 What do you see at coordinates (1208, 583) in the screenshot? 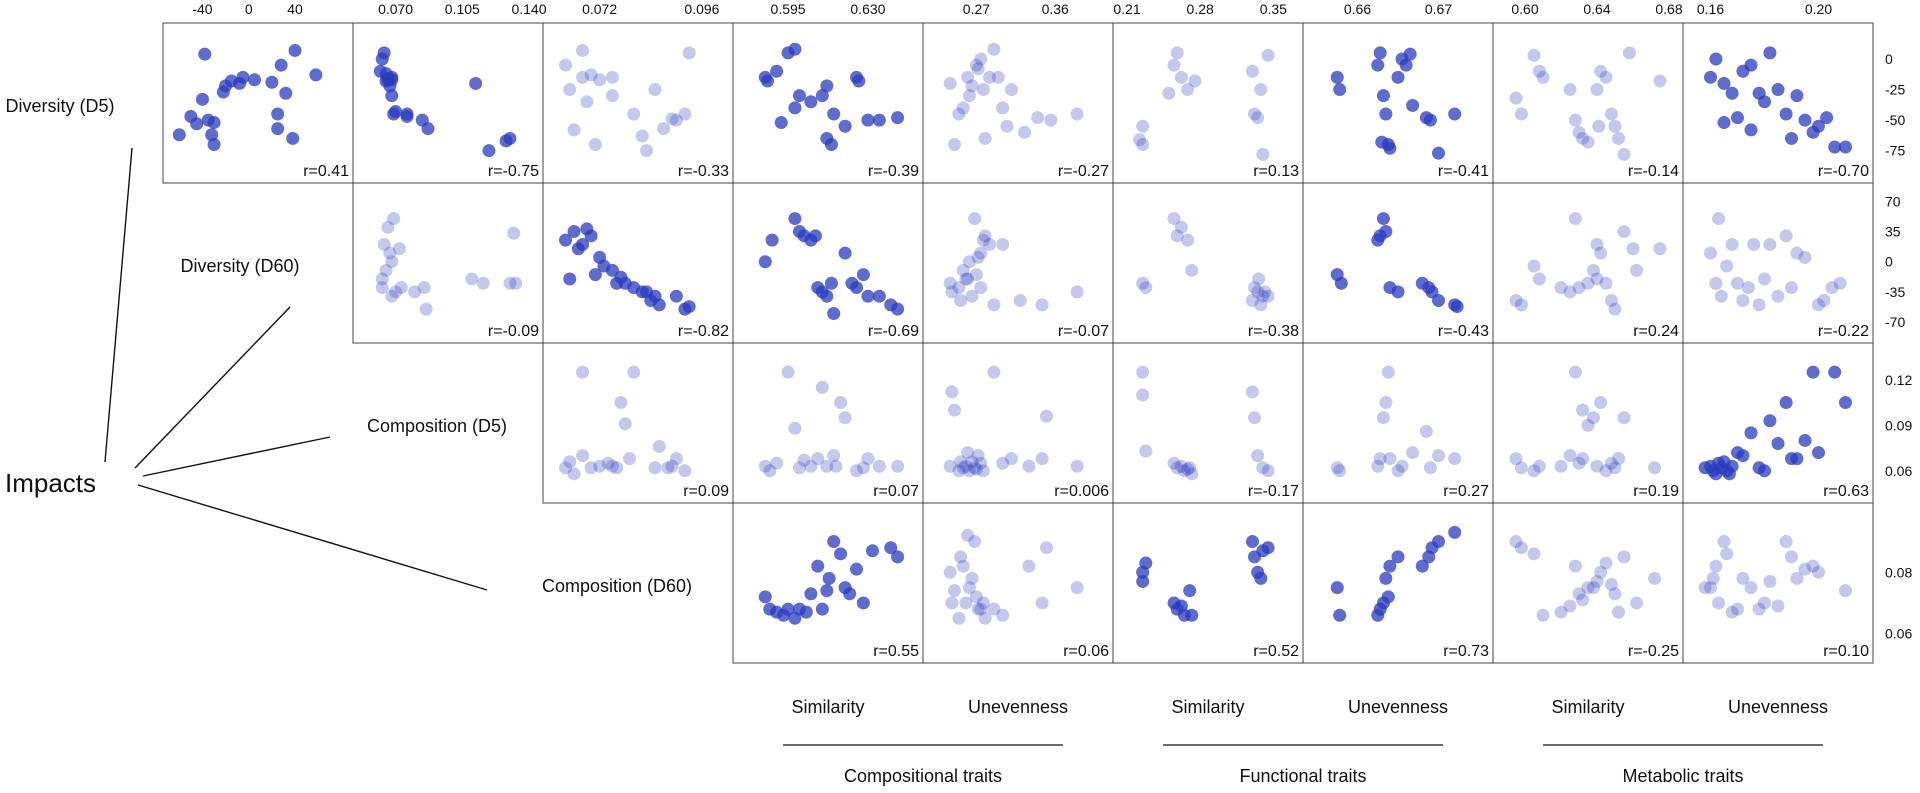
I see `scatter-cell: r=0.52` at bounding box center [1208, 583].